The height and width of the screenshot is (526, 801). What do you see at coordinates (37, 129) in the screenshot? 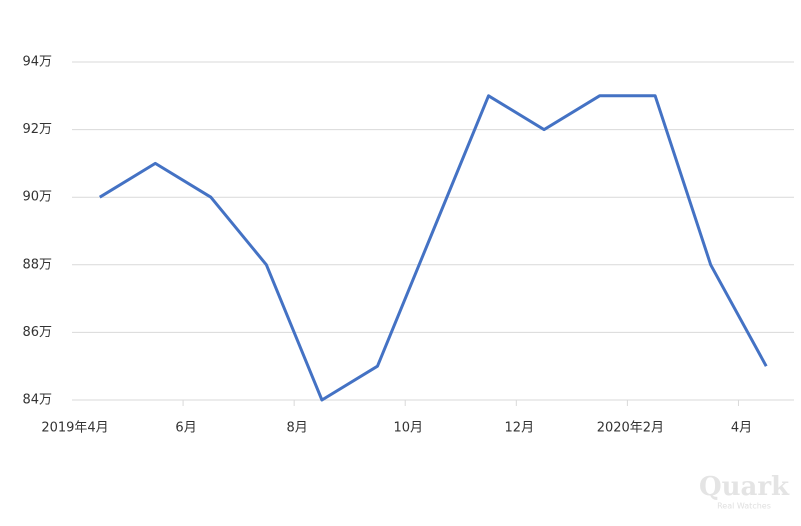
I see `y-tick-label: 92万` at bounding box center [37, 129].